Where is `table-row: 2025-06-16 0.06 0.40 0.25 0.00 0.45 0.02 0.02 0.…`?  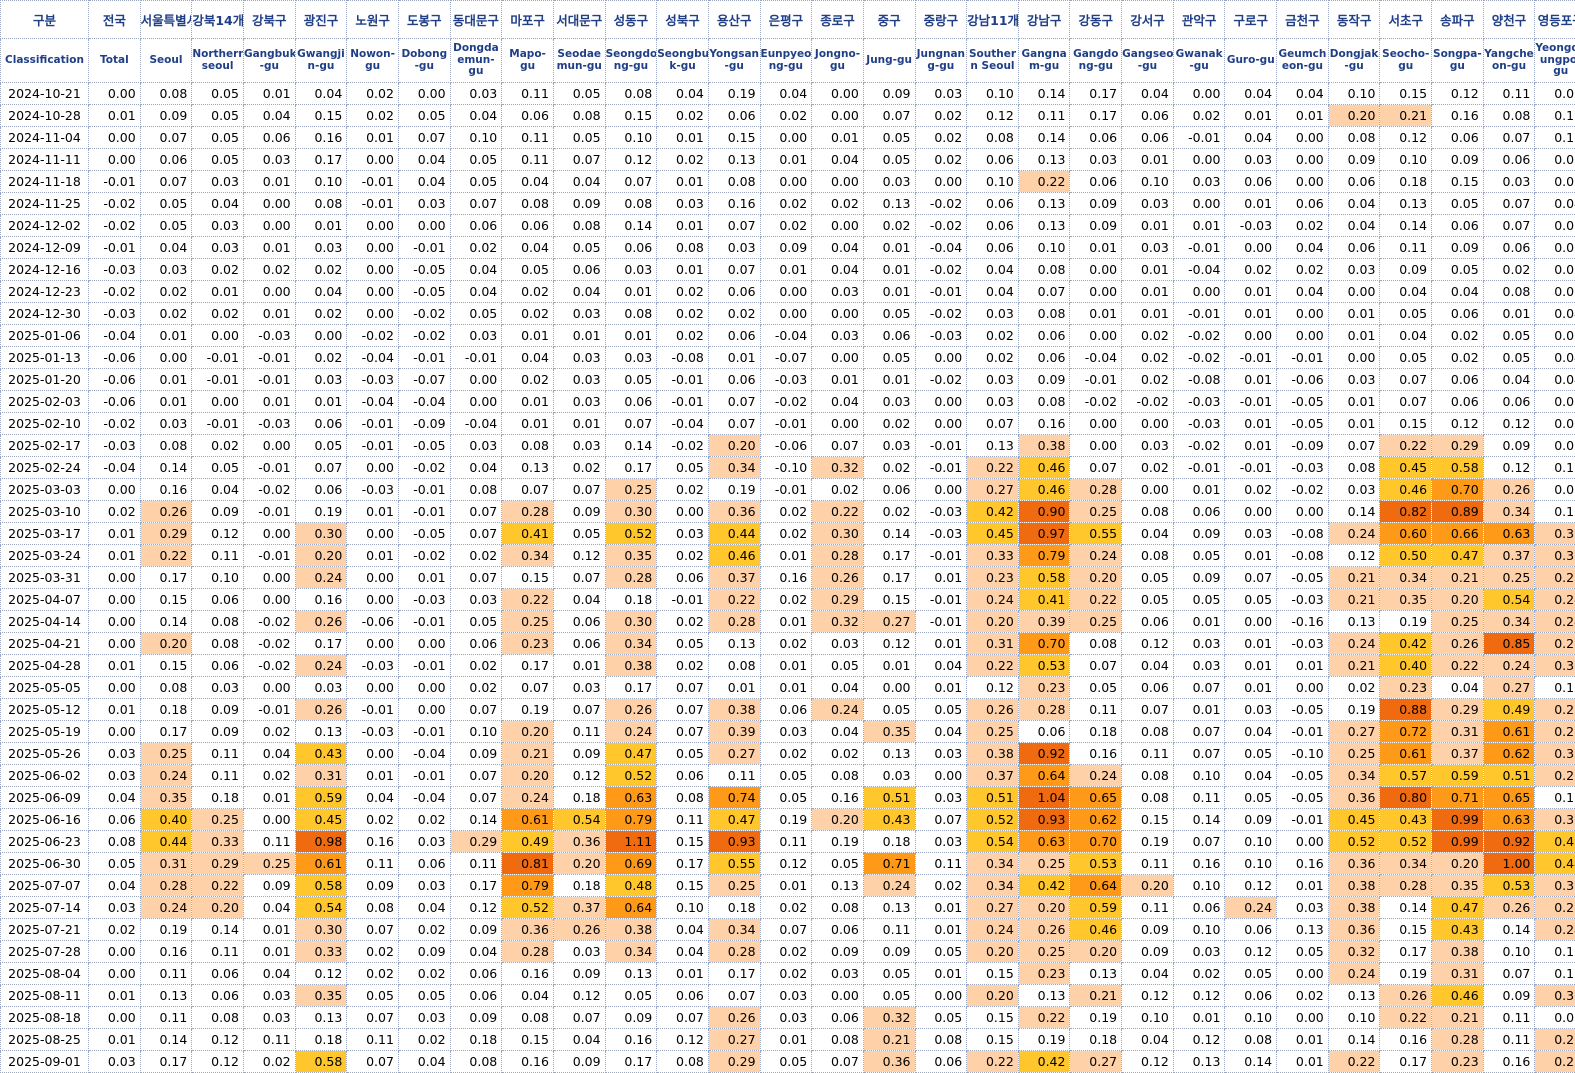 table-row: 2025-06-16 0.06 0.40 0.25 0.00 0.45 0.02 0.02 0.… is located at coordinates (787, 819).